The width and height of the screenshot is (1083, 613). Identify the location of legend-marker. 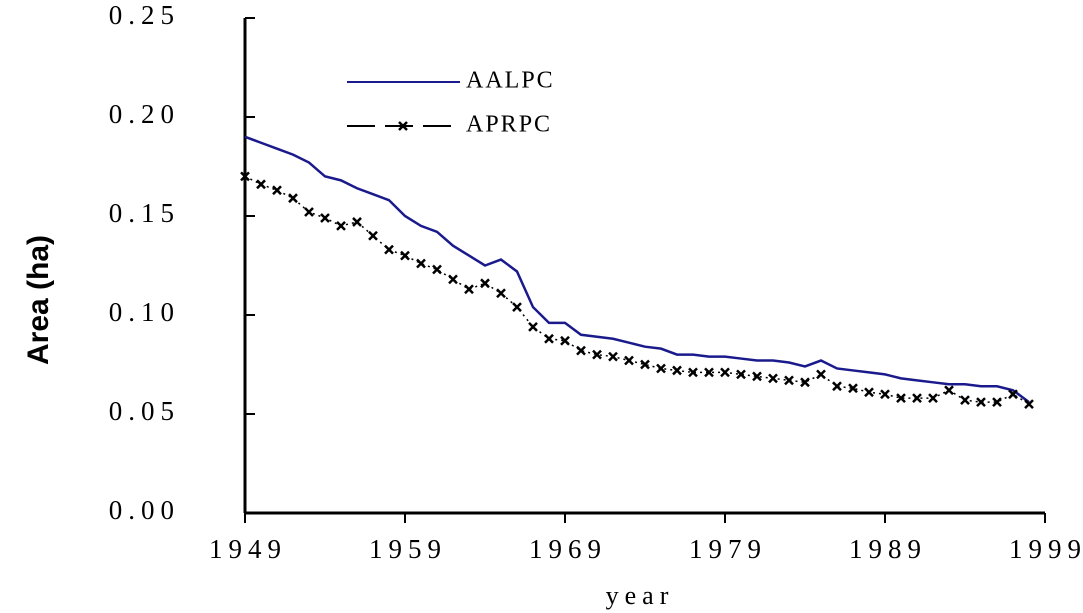
(403, 126).